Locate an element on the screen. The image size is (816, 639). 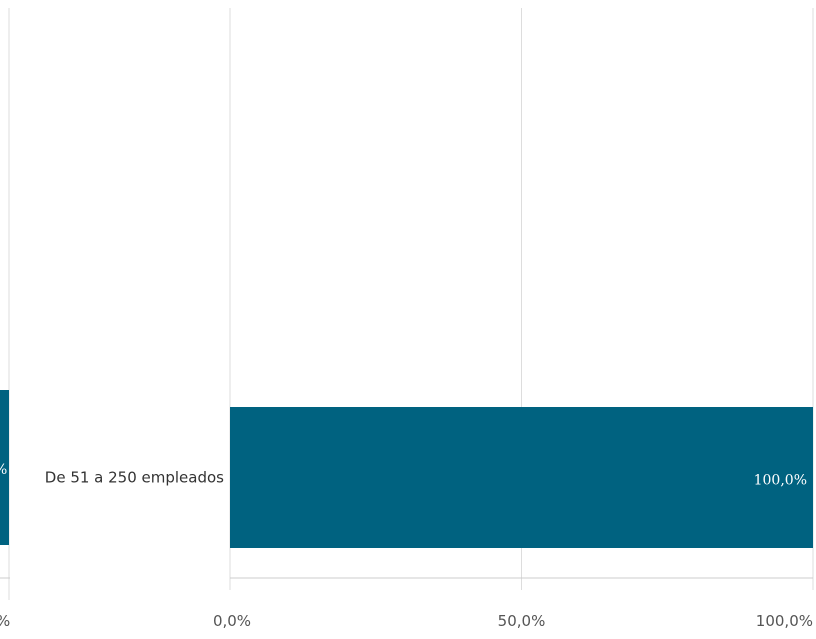
x-tick-label: 0,0% is located at coordinates (232, 621).